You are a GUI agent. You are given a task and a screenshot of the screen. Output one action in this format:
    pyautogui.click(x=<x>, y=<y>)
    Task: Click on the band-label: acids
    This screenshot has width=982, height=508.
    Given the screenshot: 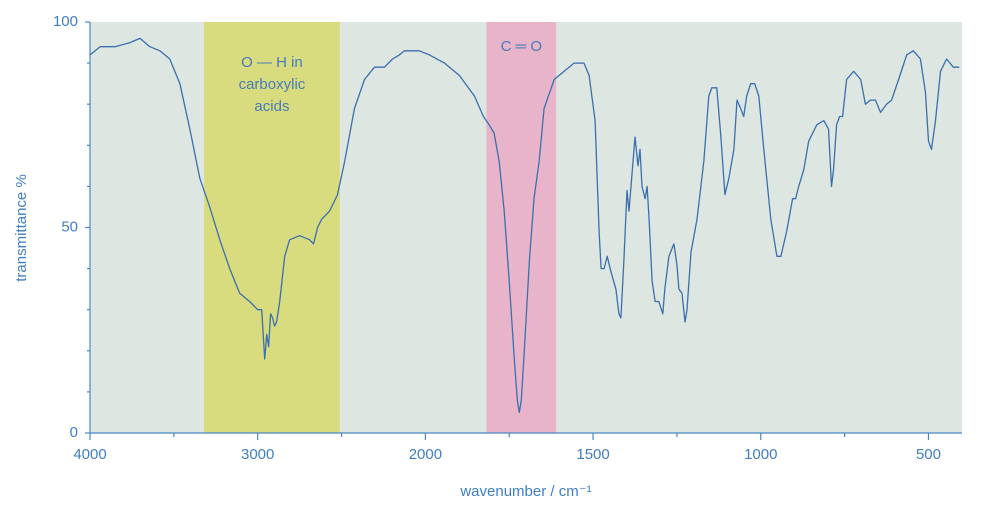 What is the action you would take?
    pyautogui.click(x=271, y=106)
    